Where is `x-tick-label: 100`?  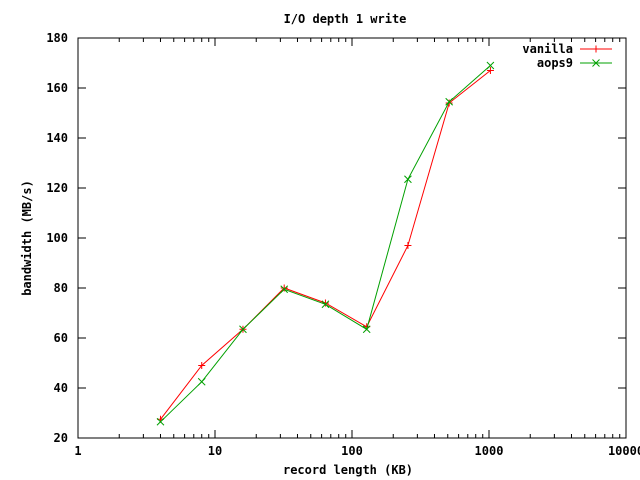 x-tick-label: 100 is located at coordinates (352, 451).